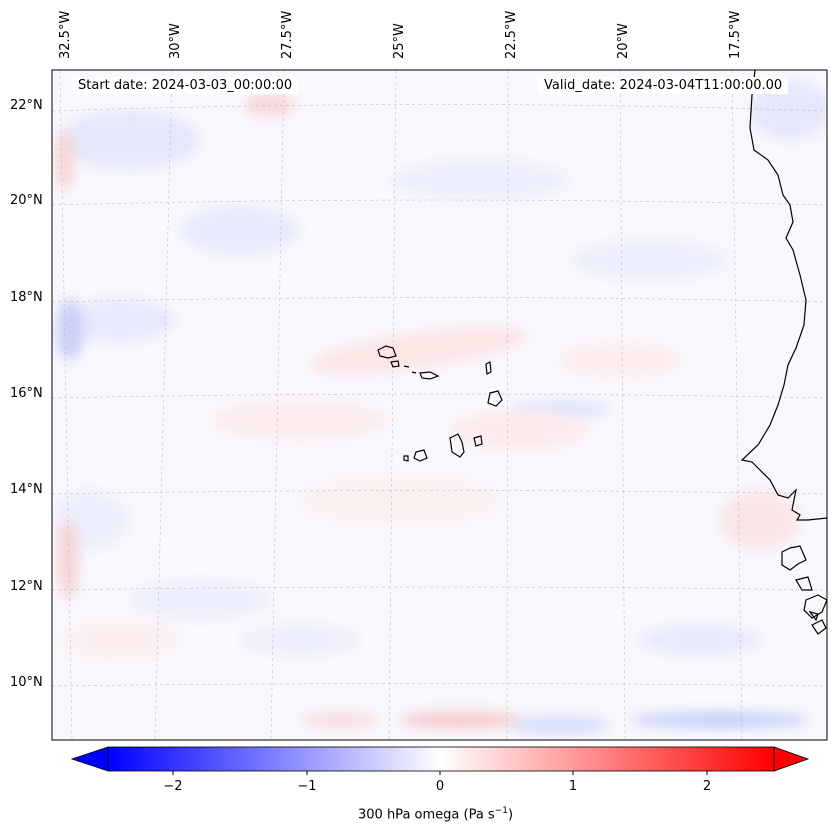  I want to click on lat-label-16n: 16°N, so click(26, 393).